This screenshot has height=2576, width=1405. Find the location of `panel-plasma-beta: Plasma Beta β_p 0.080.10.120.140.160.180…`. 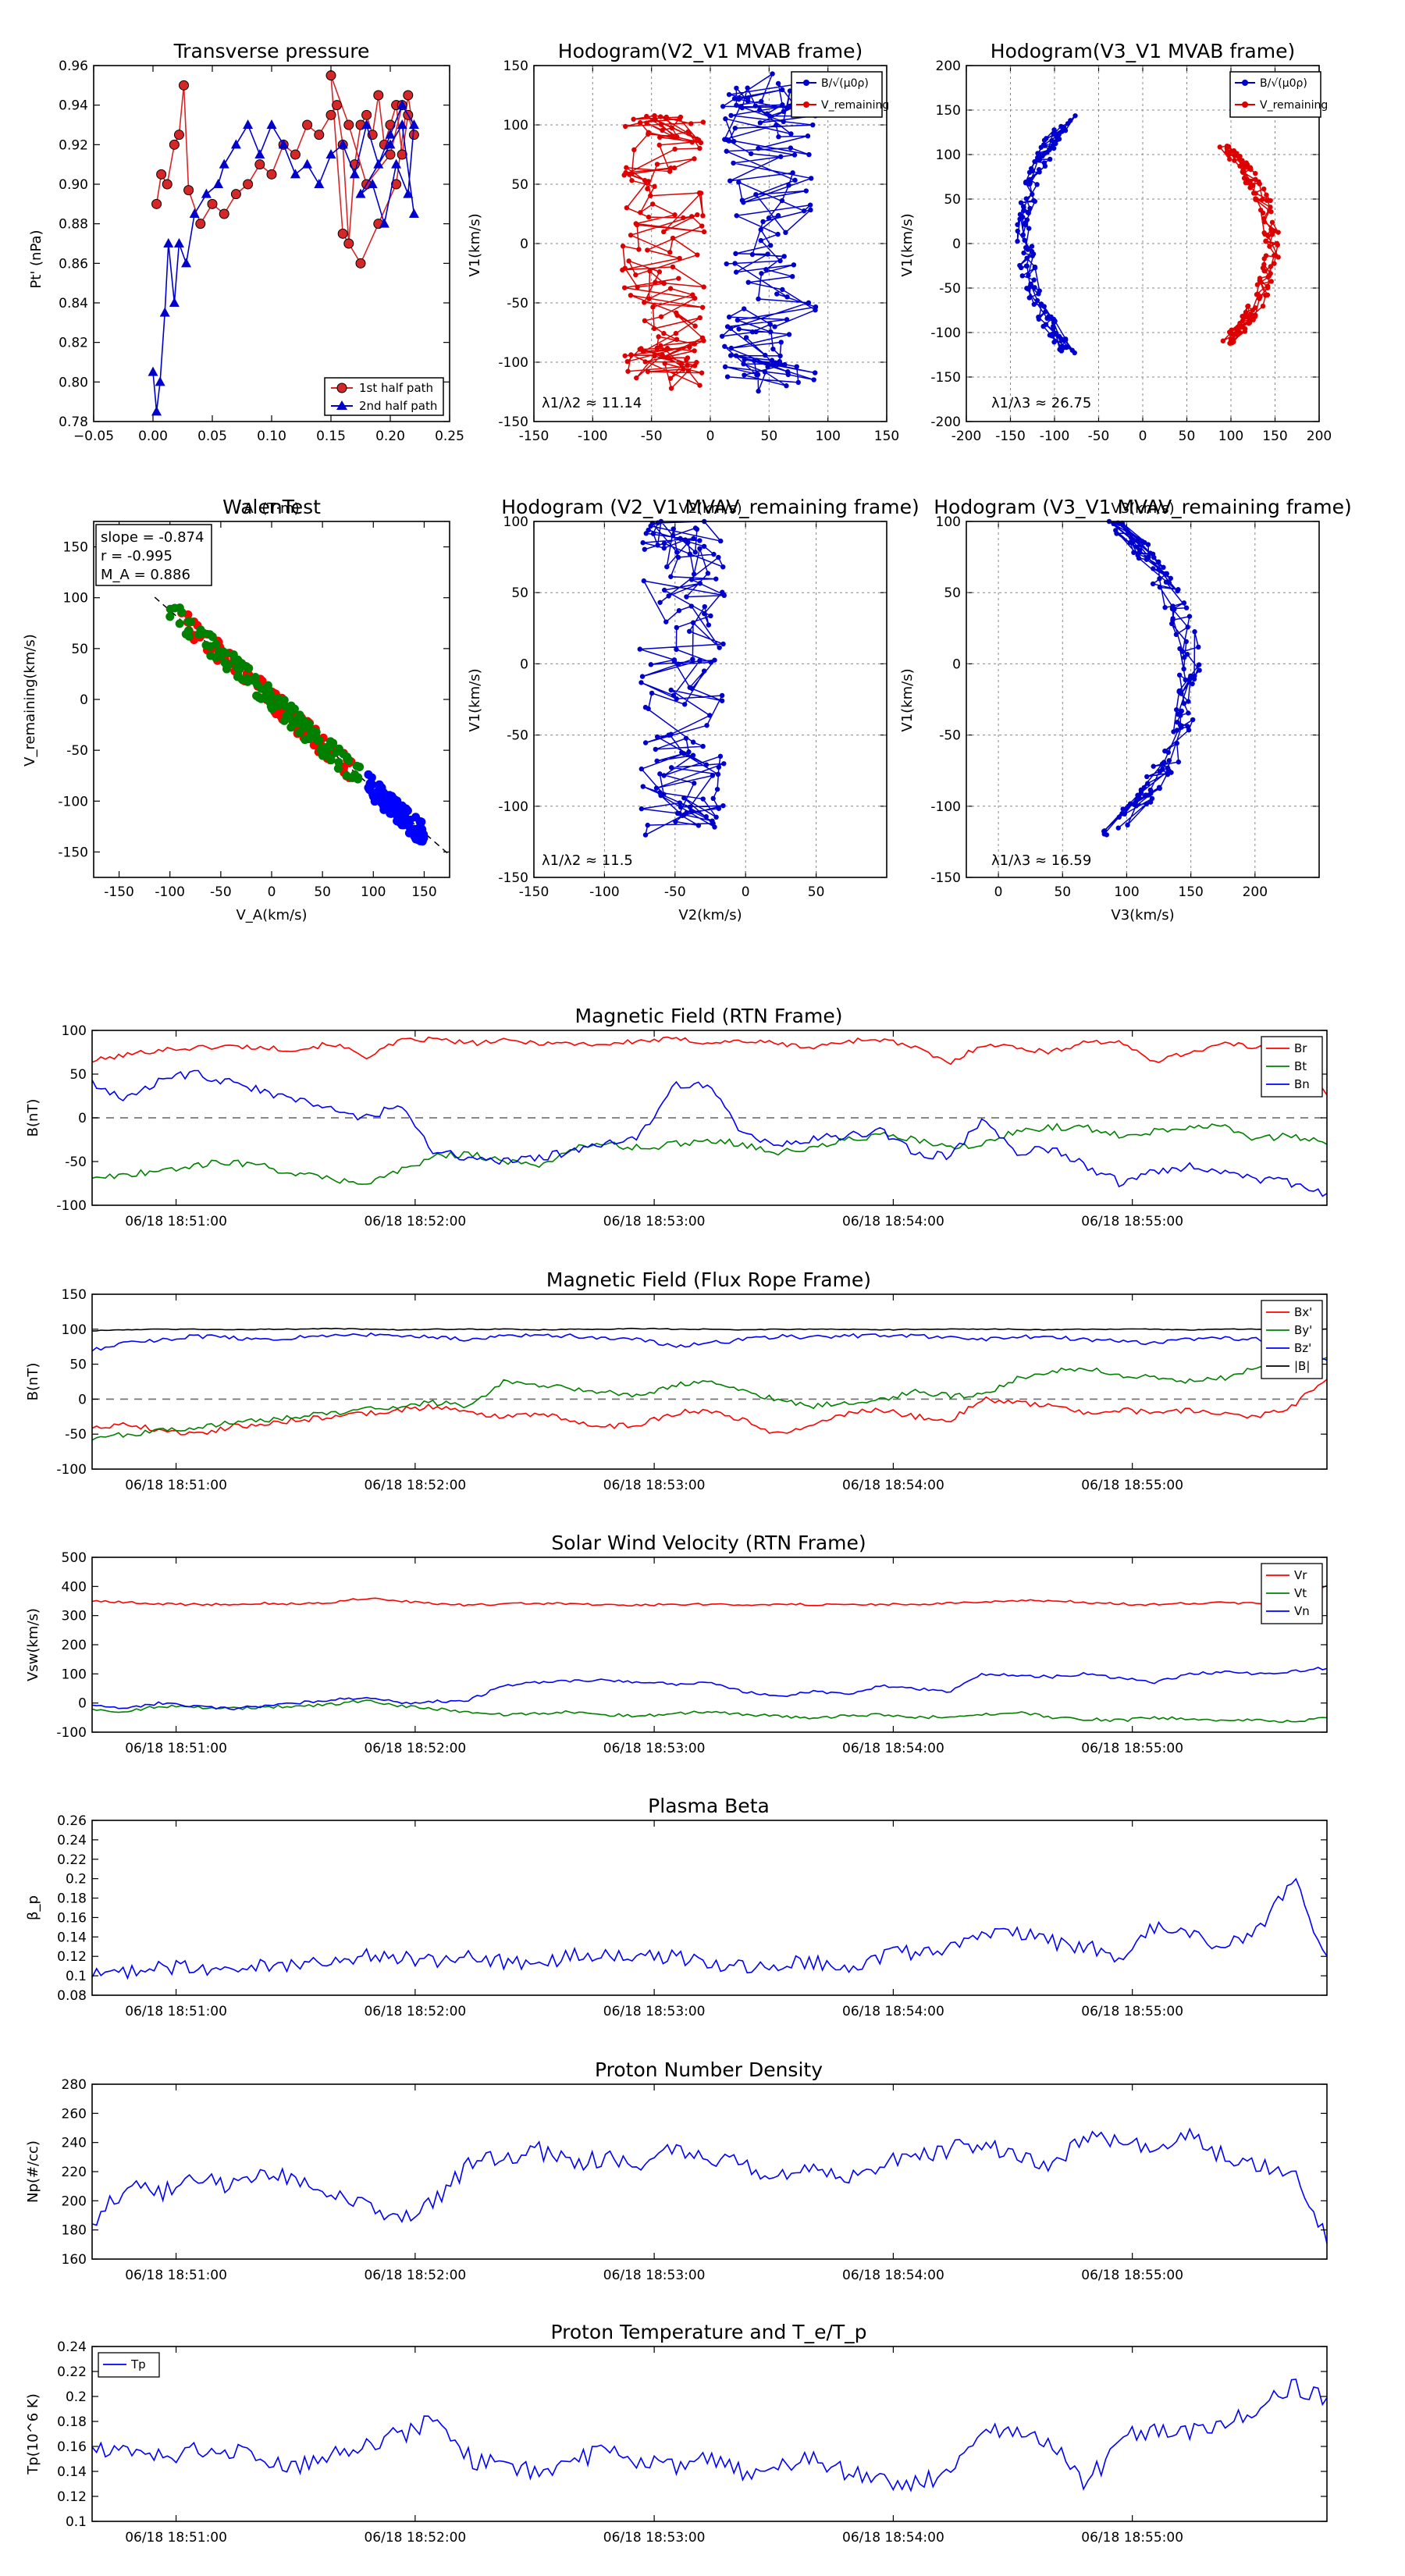

panel-plasma-beta: Plasma Beta β_p 0.080.10.120.140.160.180… is located at coordinates (677, 1907).